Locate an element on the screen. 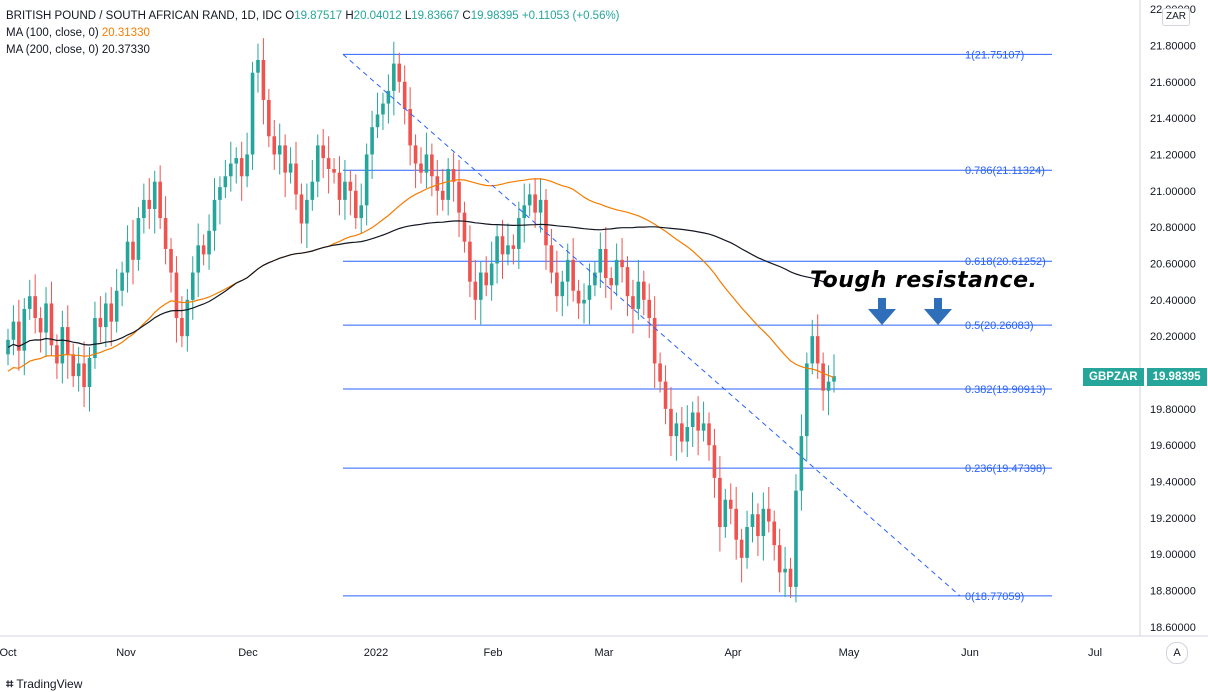  legend-close: 19.98395 is located at coordinates (494, 16).